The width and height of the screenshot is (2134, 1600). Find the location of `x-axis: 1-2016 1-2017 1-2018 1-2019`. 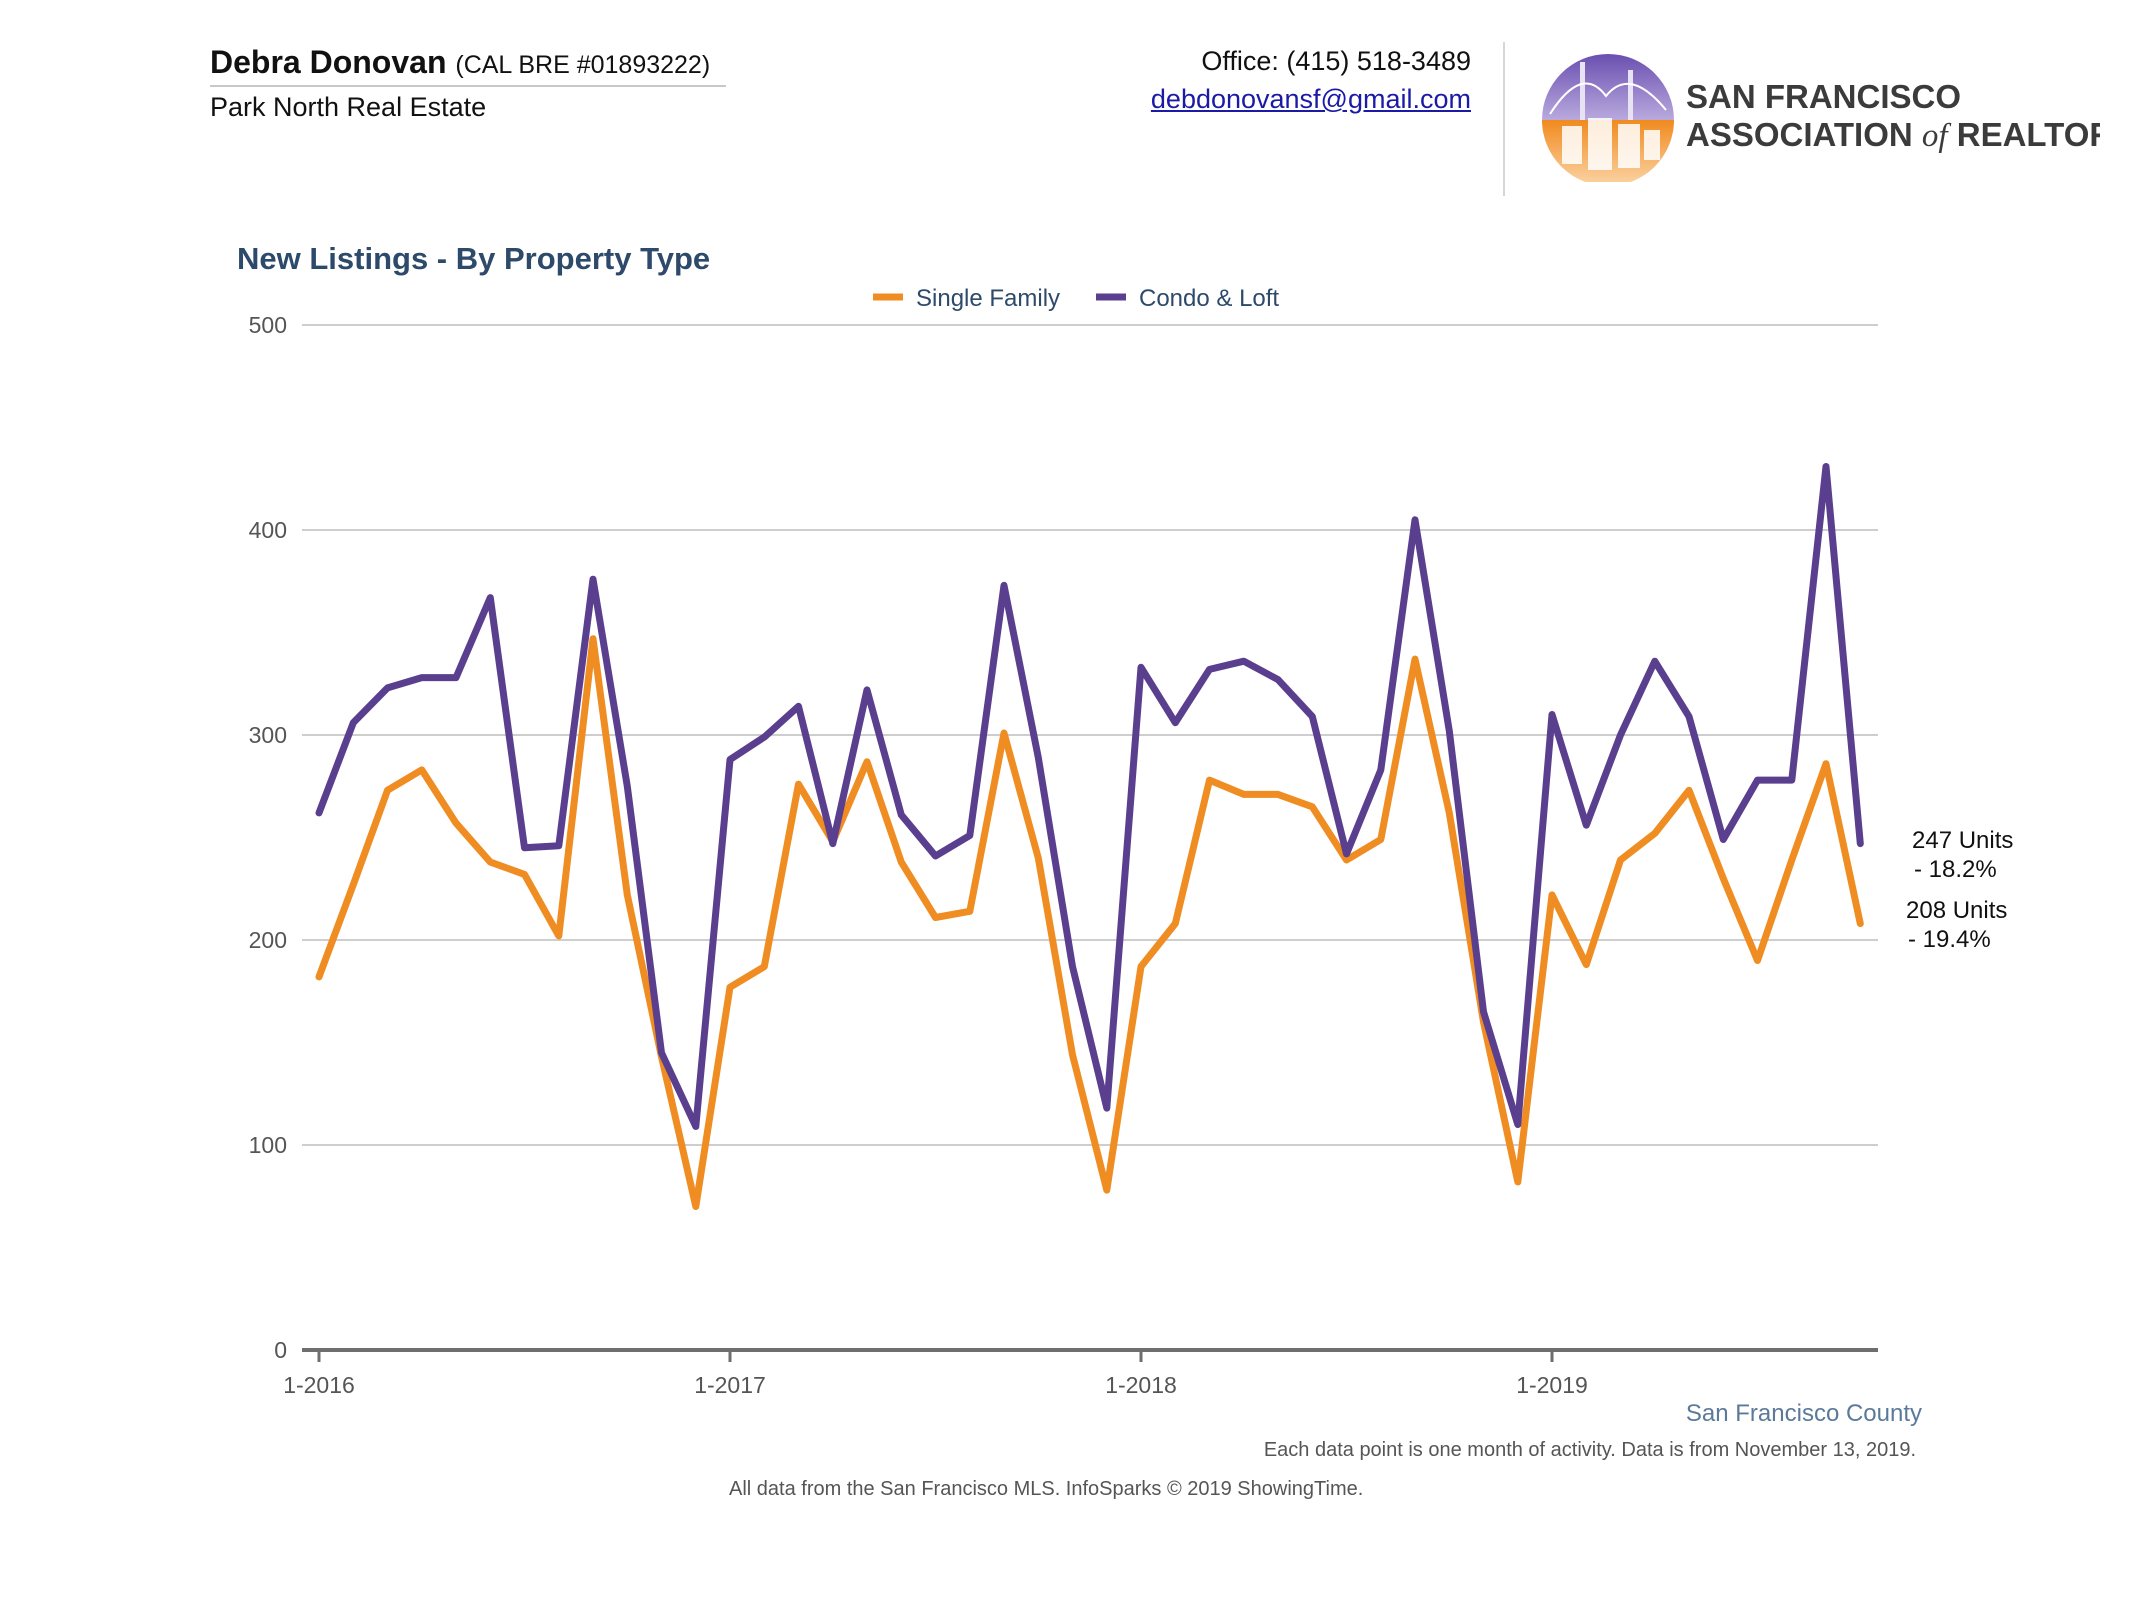

x-axis: 1-2016 1-2017 1-2018 1-2019 is located at coordinates (1080, 1373).